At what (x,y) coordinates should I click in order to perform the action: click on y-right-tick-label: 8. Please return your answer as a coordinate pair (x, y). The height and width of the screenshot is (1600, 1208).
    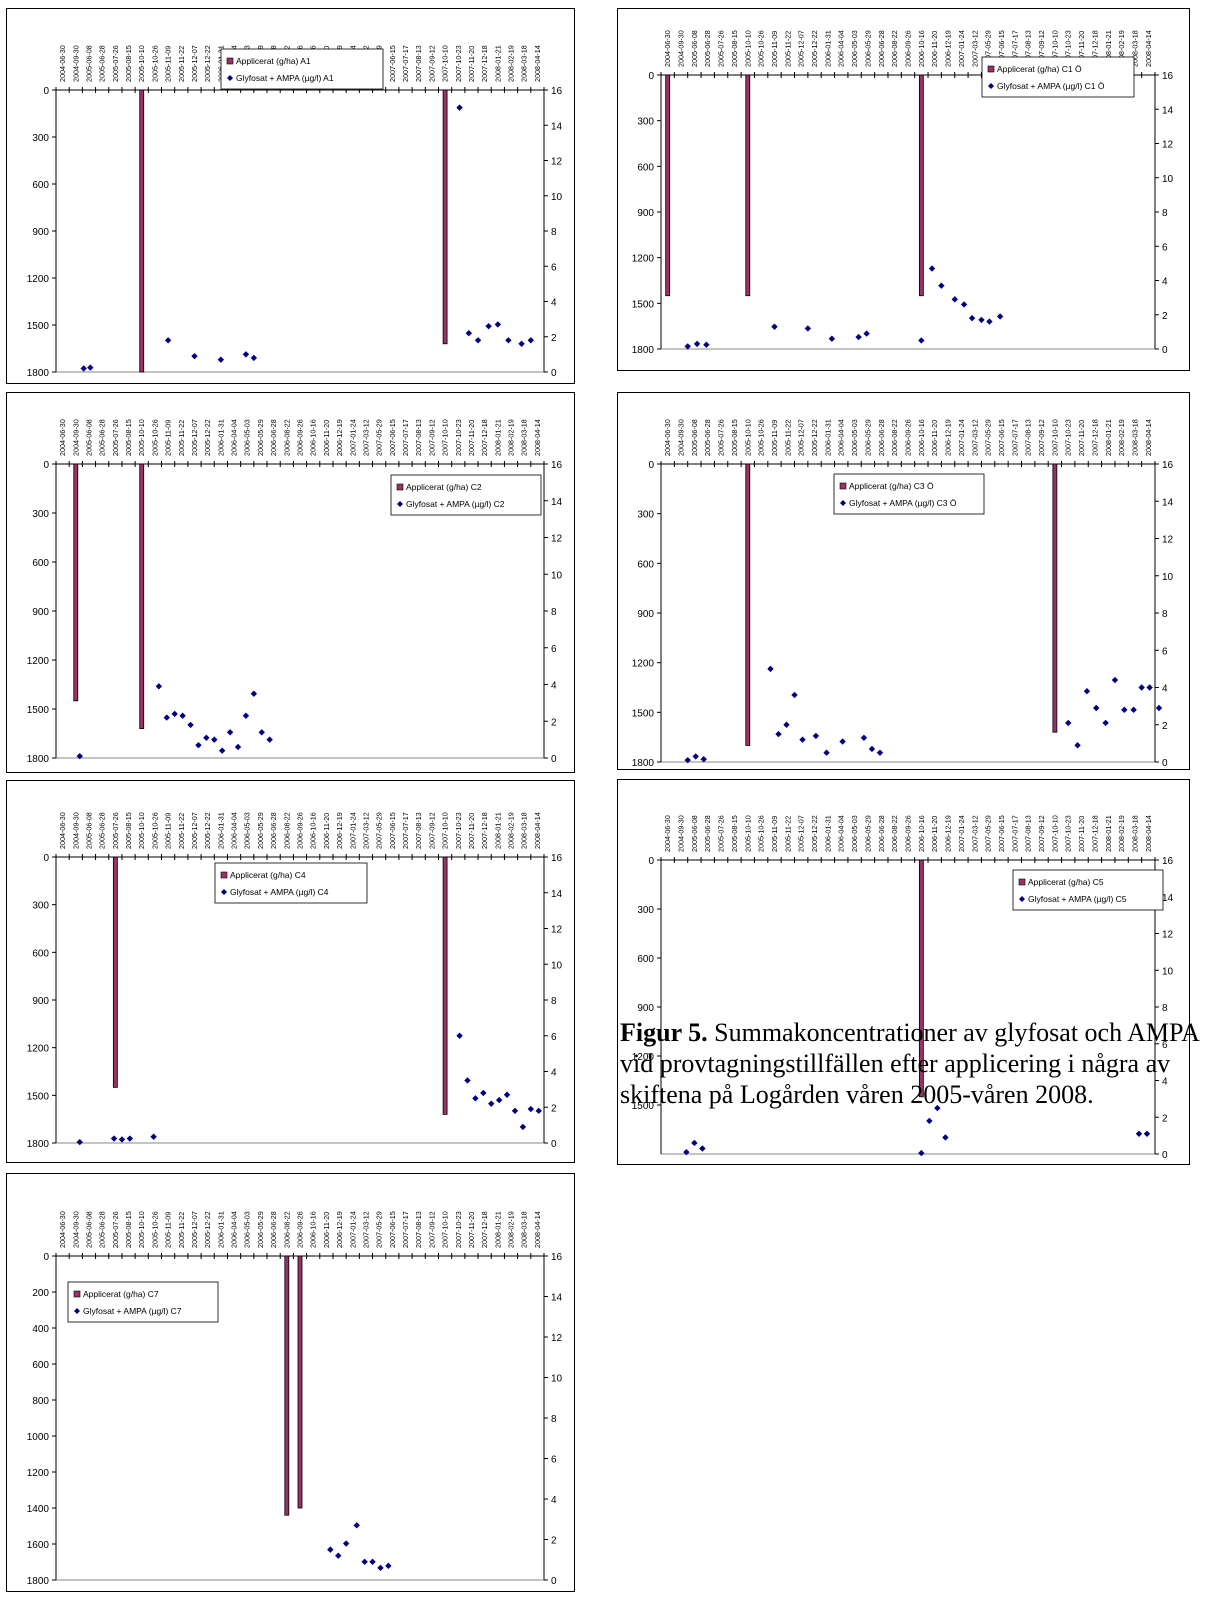
    Looking at the image, I should click on (554, 232).